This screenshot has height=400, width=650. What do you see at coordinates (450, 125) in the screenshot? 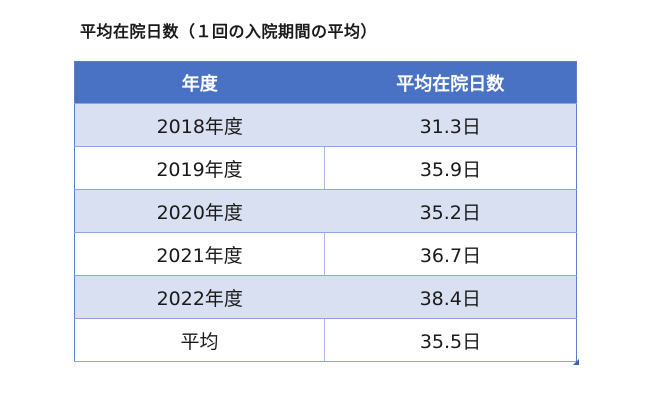
I see `days-cell: 31.3日` at bounding box center [450, 125].